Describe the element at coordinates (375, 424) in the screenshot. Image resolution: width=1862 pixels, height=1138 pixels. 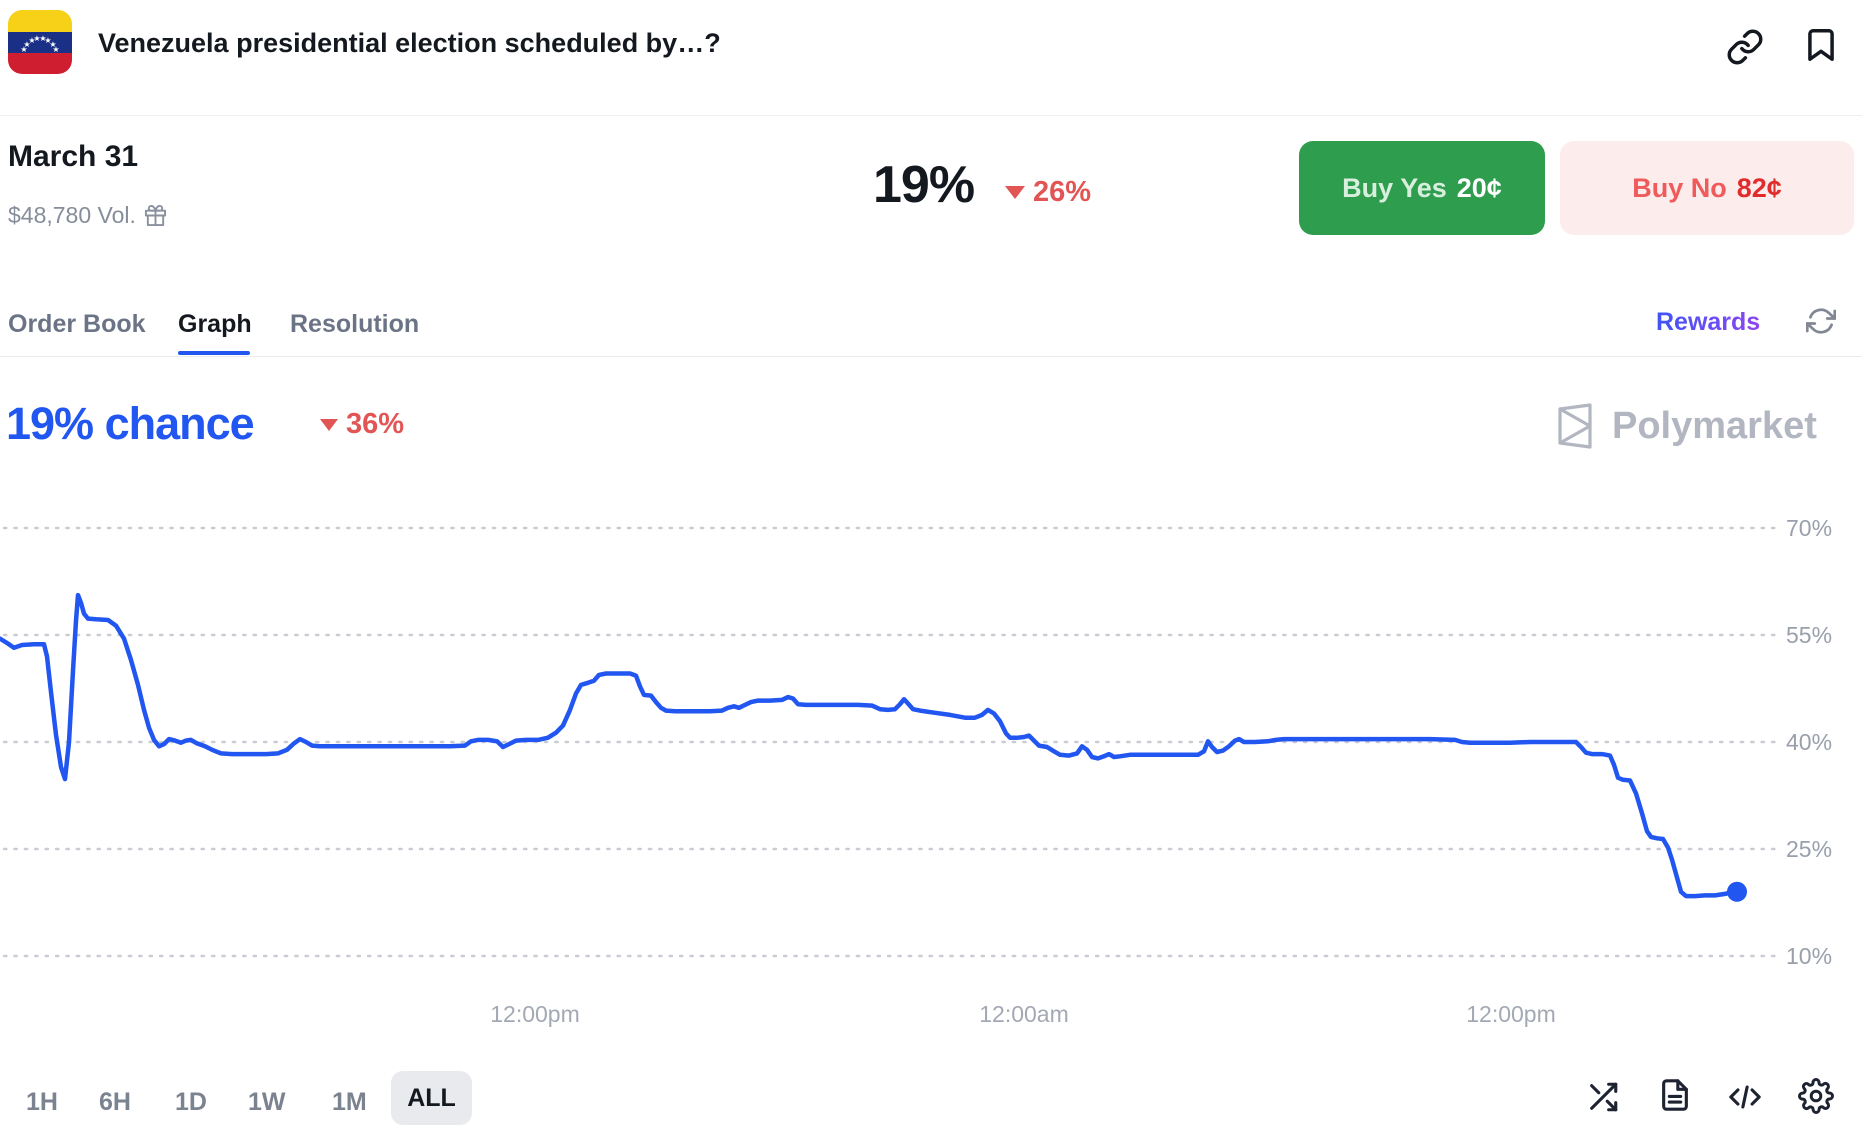
I see `chance-change-value: 36%` at that location.